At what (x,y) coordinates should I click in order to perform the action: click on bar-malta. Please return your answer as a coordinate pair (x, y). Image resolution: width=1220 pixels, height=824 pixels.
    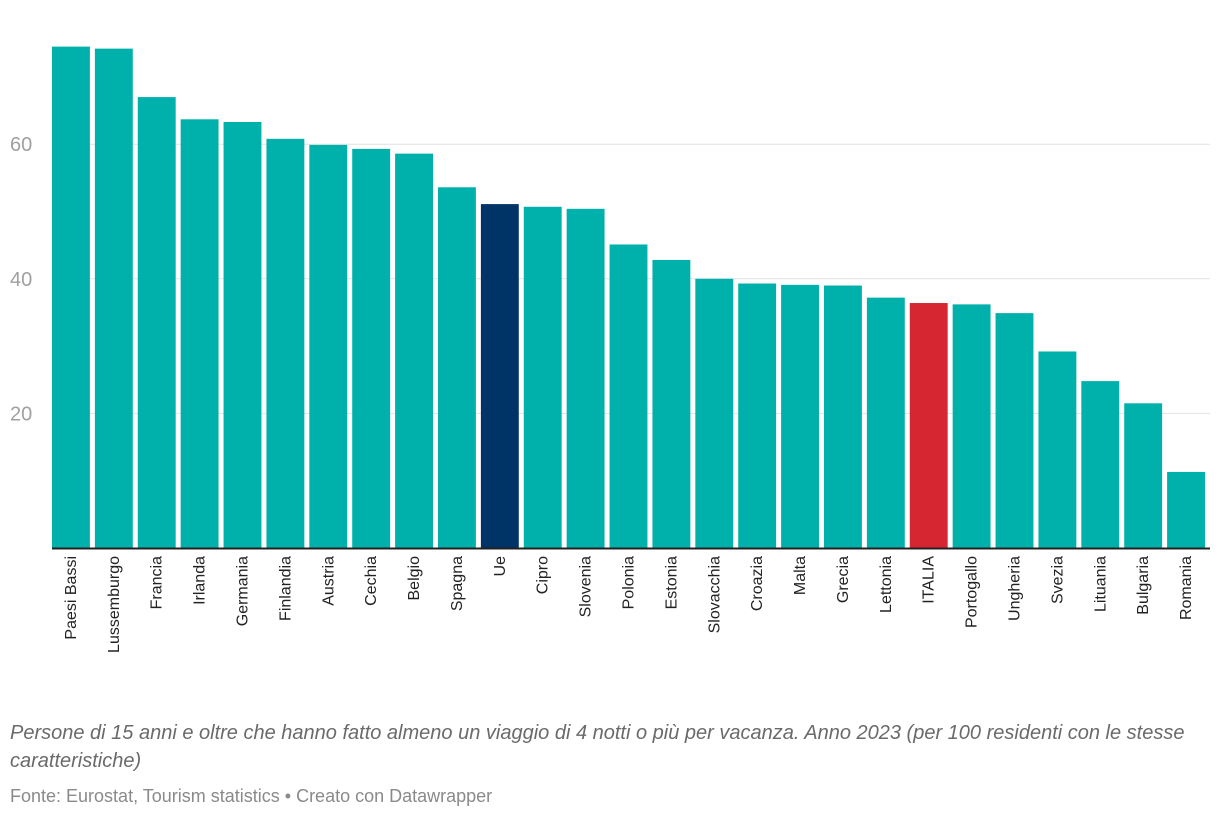
    Looking at the image, I should click on (800, 416).